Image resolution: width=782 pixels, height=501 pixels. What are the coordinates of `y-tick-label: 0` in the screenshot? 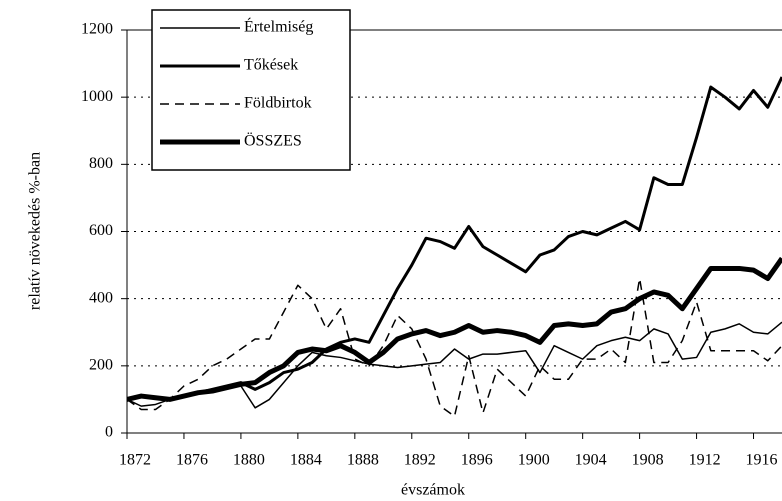 It's located at (109, 432).